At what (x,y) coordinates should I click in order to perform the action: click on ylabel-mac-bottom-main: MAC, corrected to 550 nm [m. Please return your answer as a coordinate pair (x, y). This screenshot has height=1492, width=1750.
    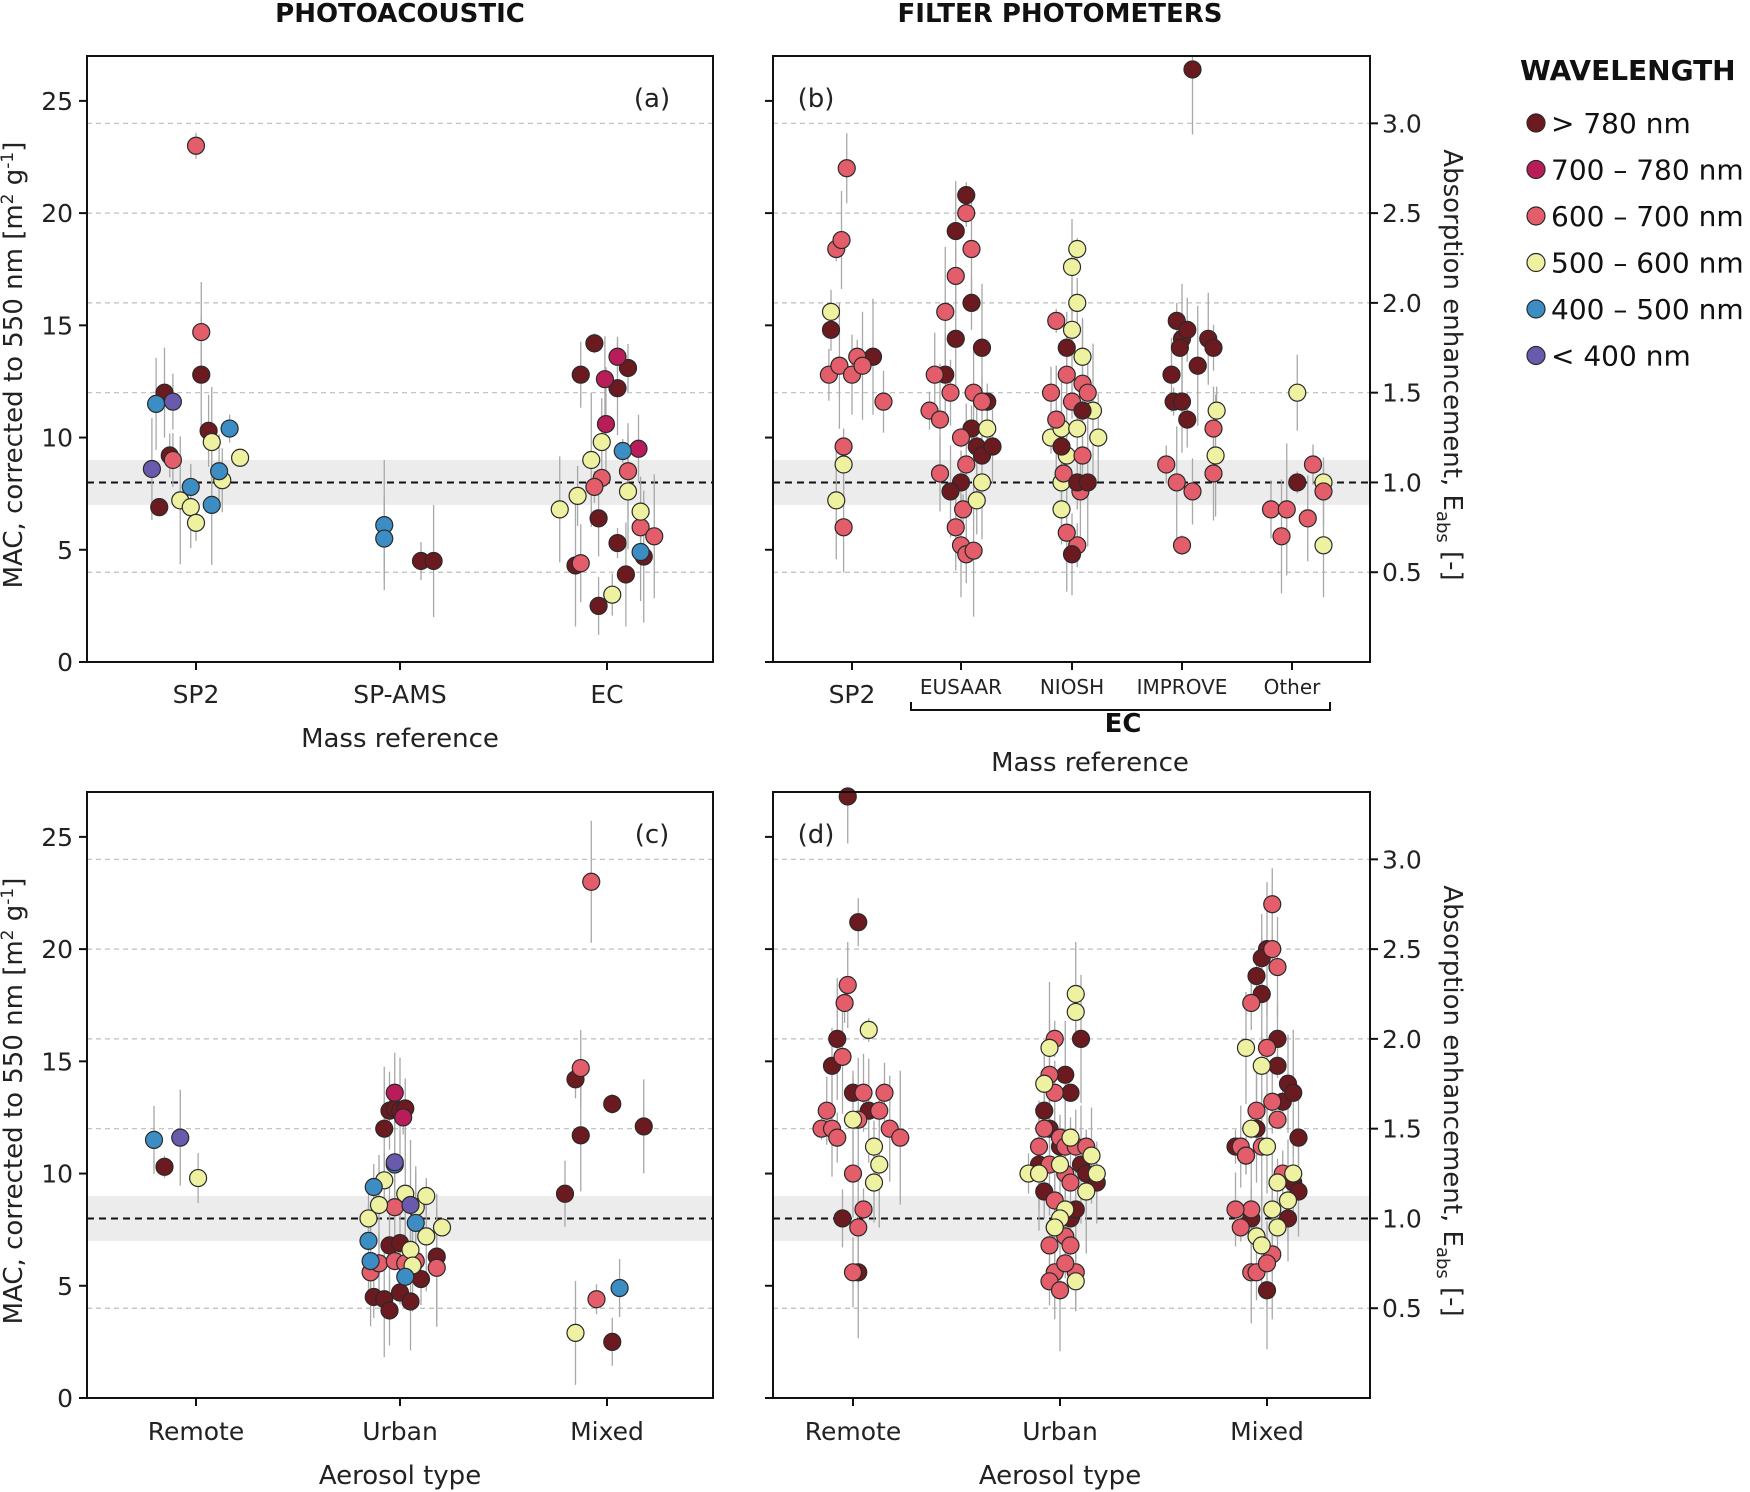
    Looking at the image, I should click on (14, 1132).